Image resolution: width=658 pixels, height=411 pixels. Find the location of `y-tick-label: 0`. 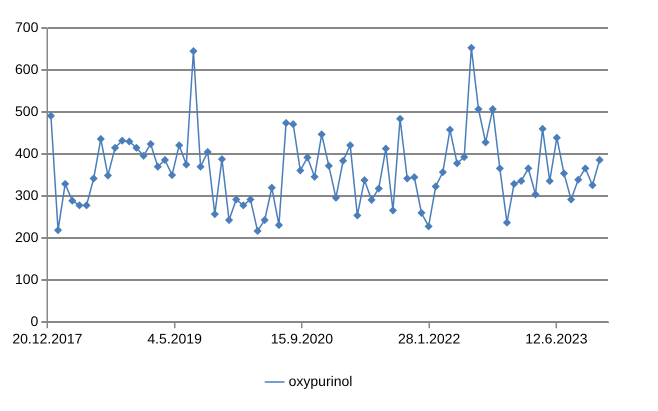

y-tick-label: 0 is located at coordinates (34, 321).